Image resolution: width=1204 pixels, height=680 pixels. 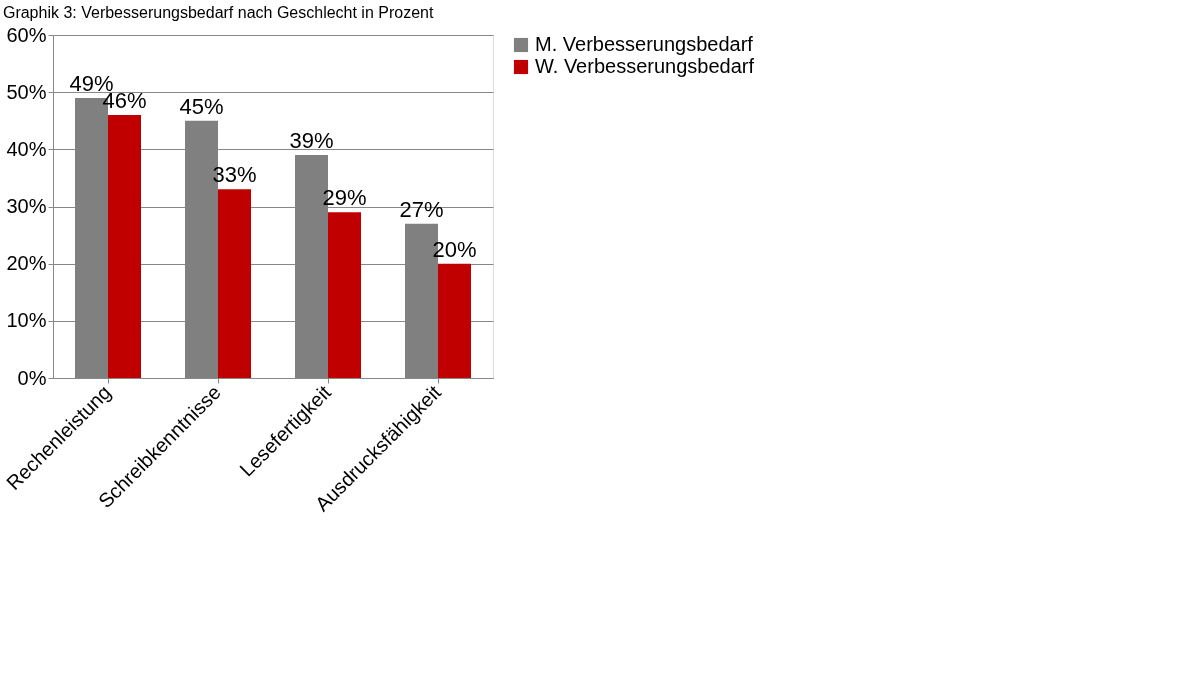 What do you see at coordinates (234, 175) in the screenshot?
I see `data-label: 33%` at bounding box center [234, 175].